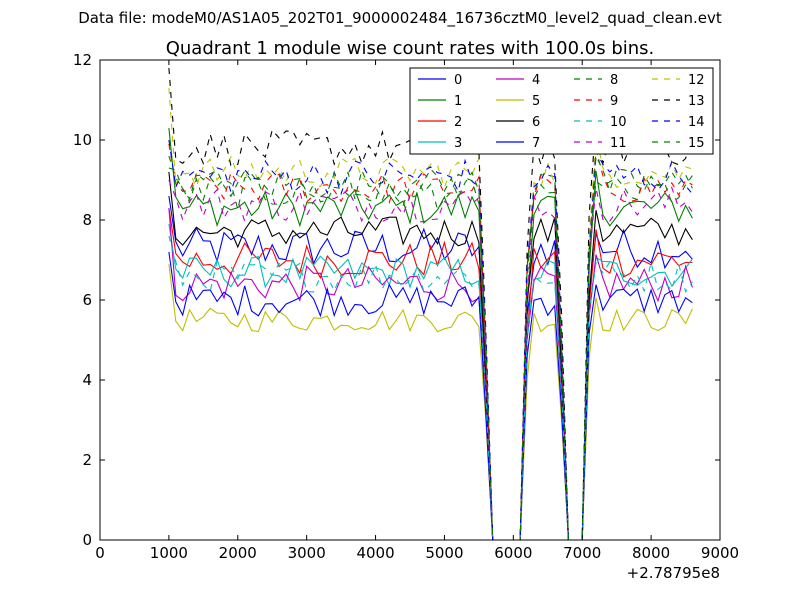 Image resolution: width=800 pixels, height=600 pixels. Describe the element at coordinates (561, 111) in the screenshot. I see `legend-box` at that location.